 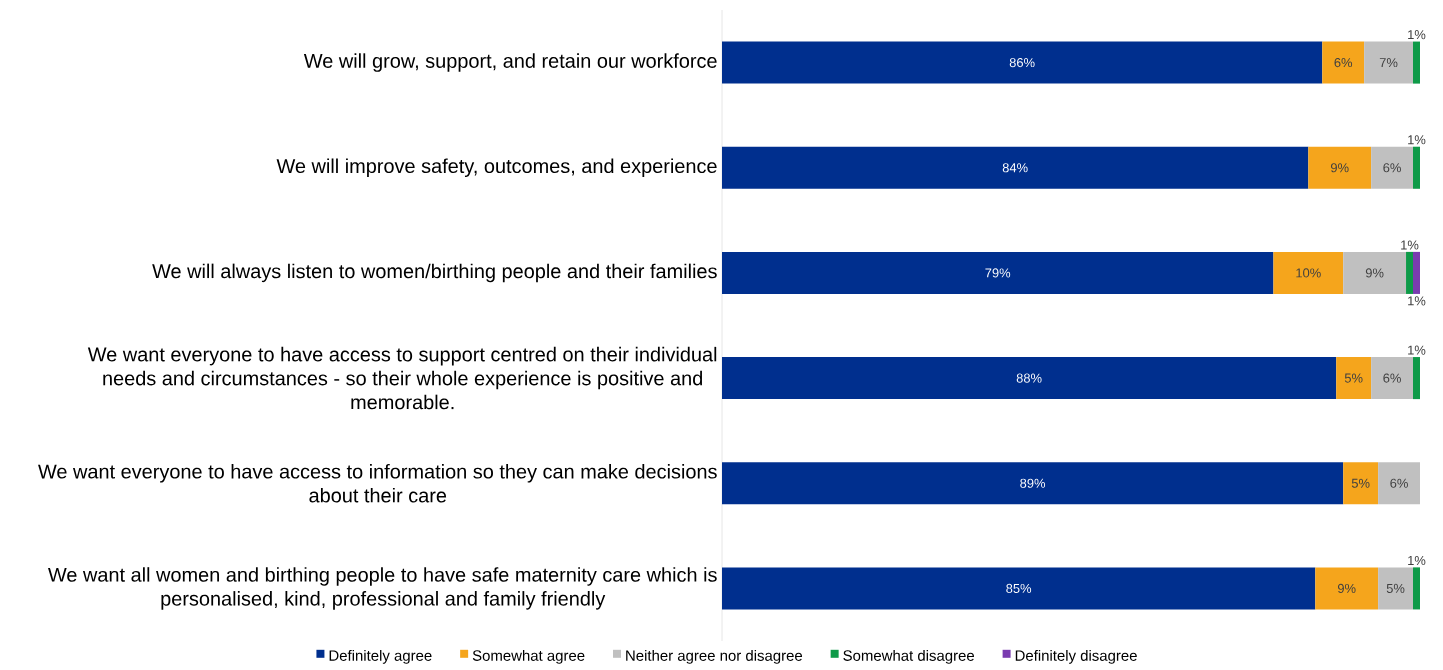 I want to click on data-label: 85%, so click(x=1019, y=588).